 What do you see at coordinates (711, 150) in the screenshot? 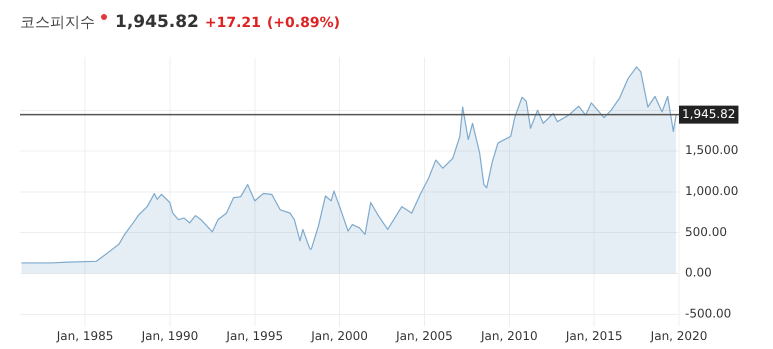
I see `y-tick-label: 1,500.00` at bounding box center [711, 150].